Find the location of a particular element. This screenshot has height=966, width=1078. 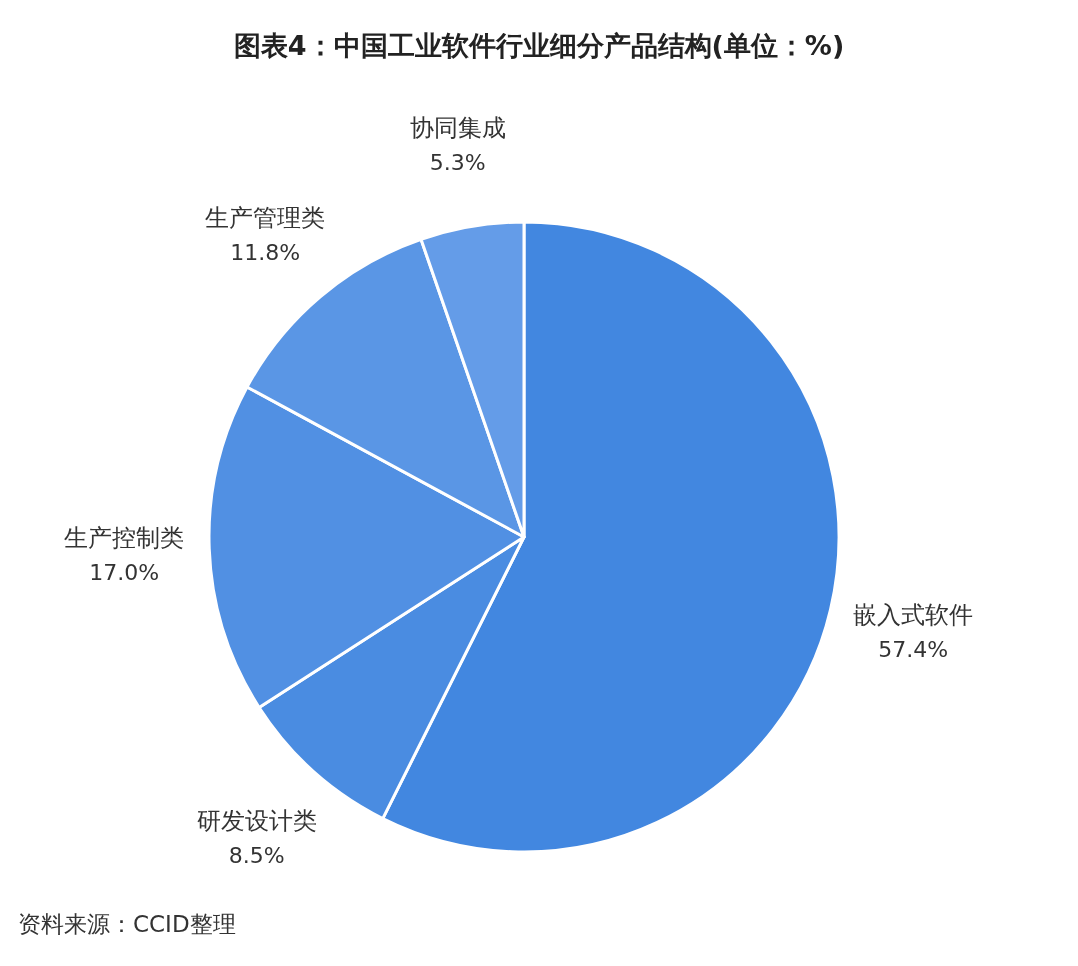

data-label: 57.4% is located at coordinates (913, 650).